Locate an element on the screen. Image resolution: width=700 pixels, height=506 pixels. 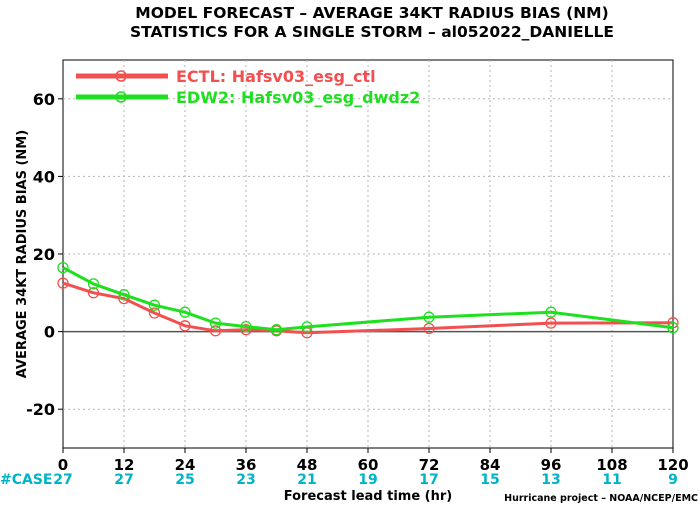
x-tick-label: 48 is located at coordinates (307, 465).